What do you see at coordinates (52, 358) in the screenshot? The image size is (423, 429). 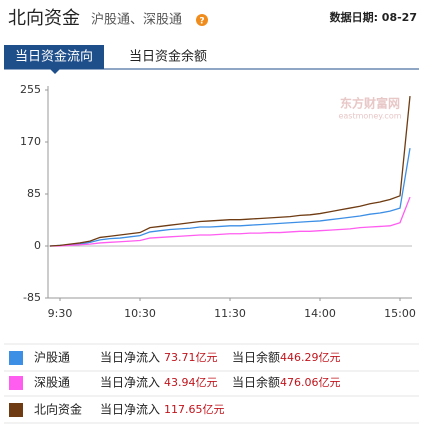 I see `legend-name: 沪股通` at bounding box center [52, 358].